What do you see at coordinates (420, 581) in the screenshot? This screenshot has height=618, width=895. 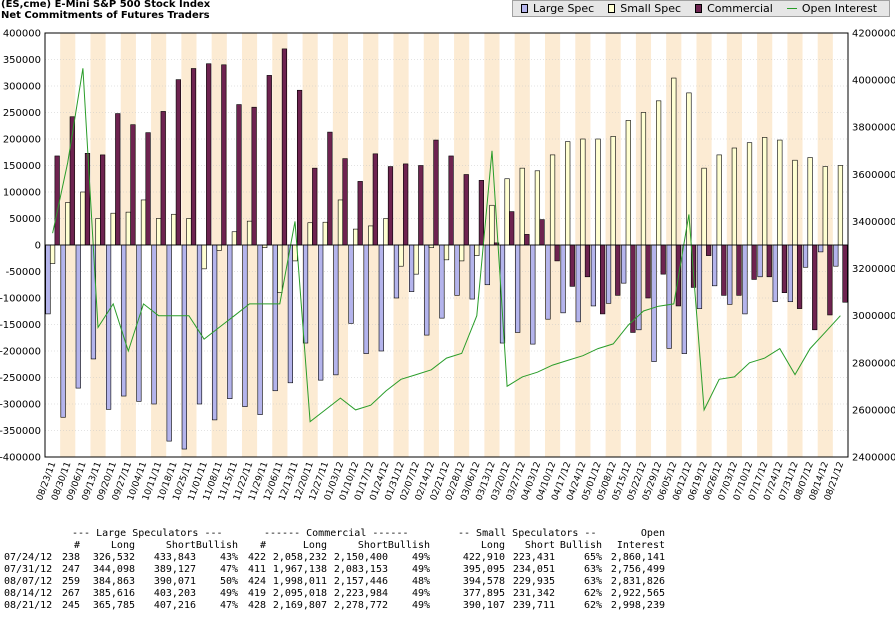 I see `table-cell: 48%` at bounding box center [420, 581].